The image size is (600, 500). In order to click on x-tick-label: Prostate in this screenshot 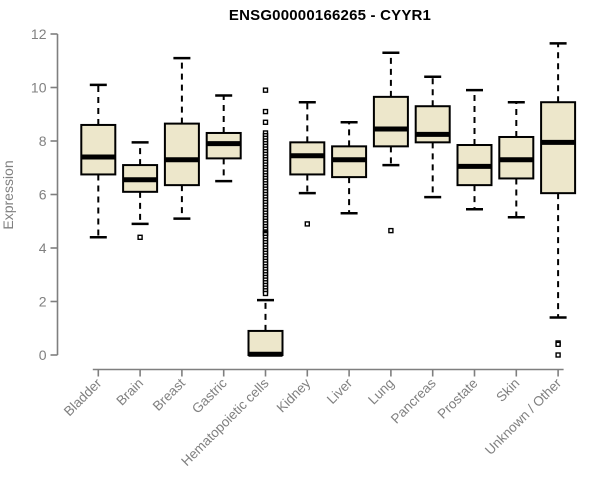, I will do `click(457, 399)`.